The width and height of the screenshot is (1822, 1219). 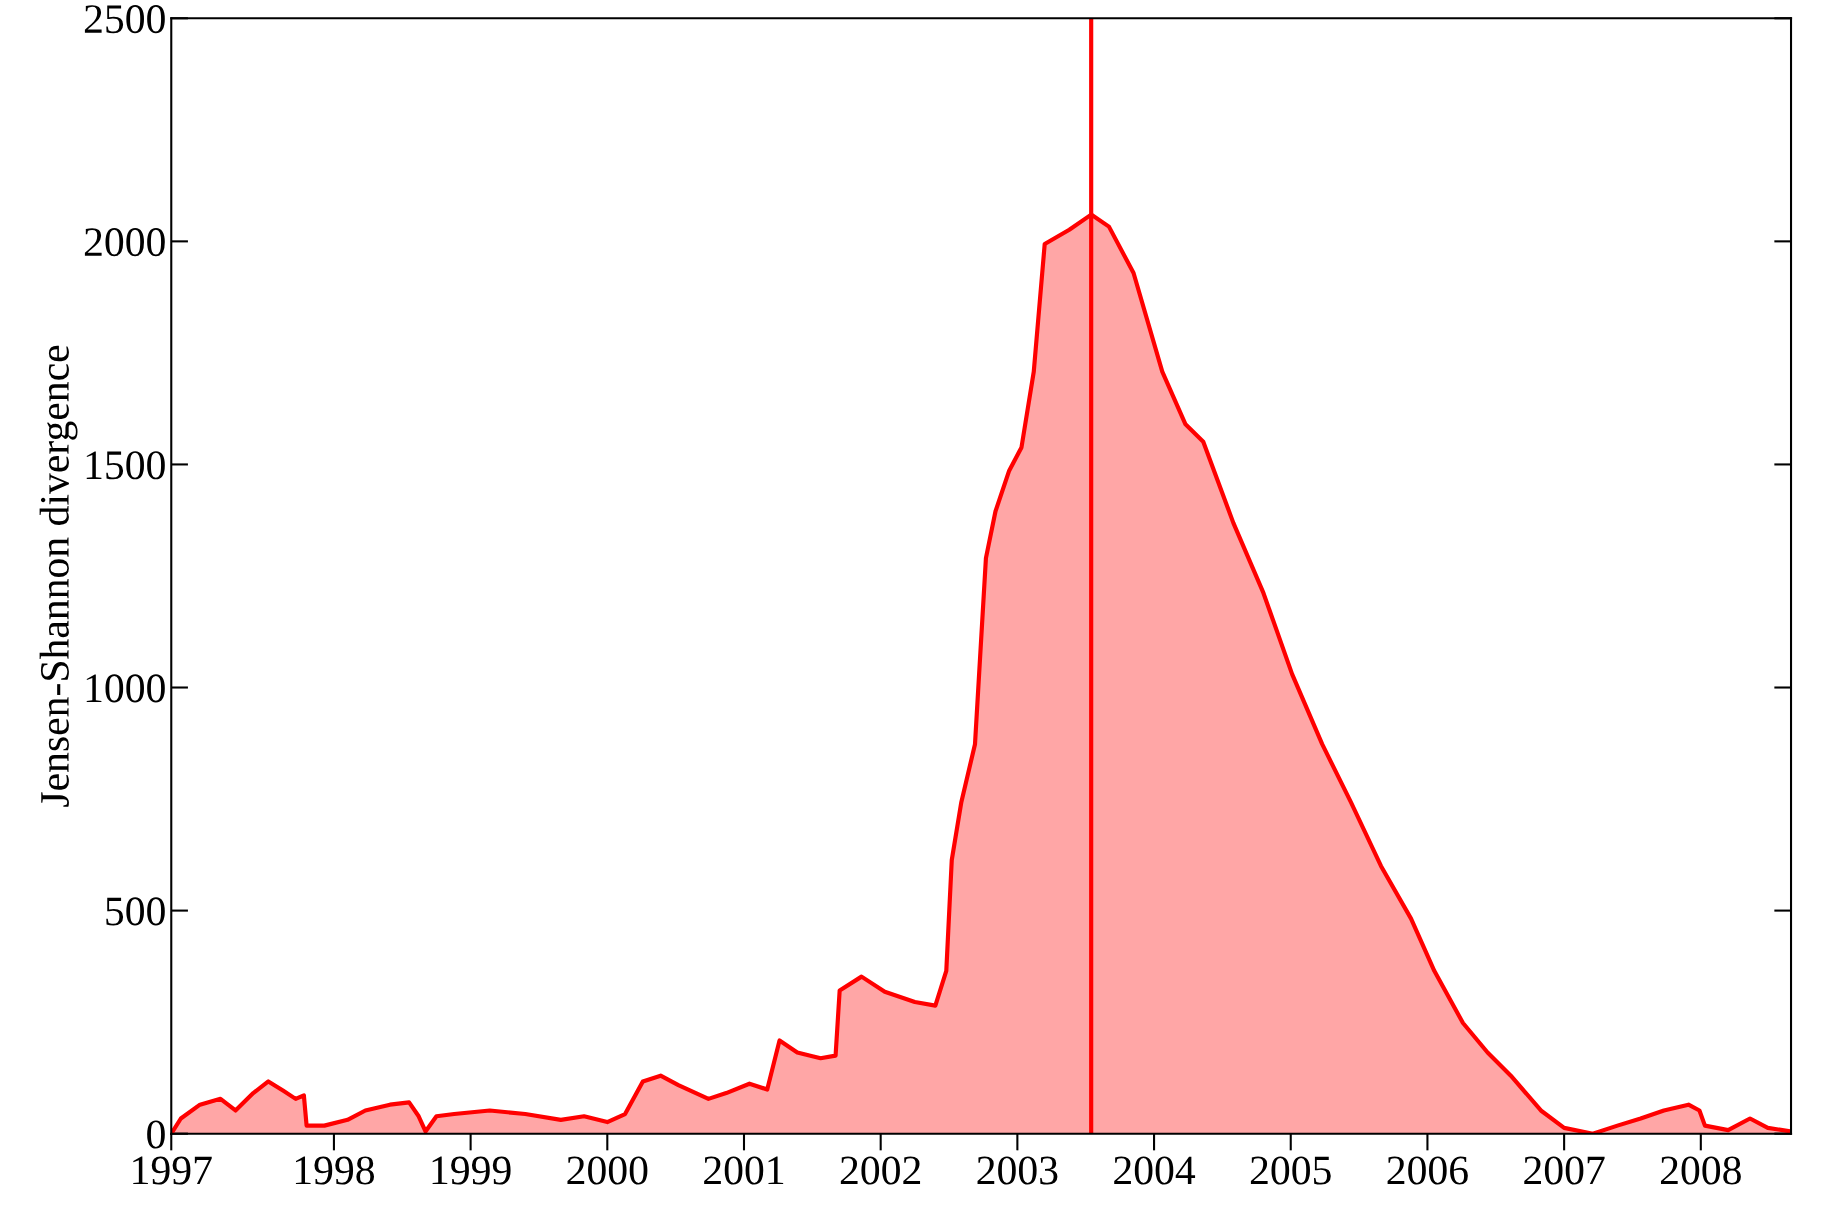 What do you see at coordinates (1427, 1170) in the screenshot?
I see `x-tick-label: 2006` at bounding box center [1427, 1170].